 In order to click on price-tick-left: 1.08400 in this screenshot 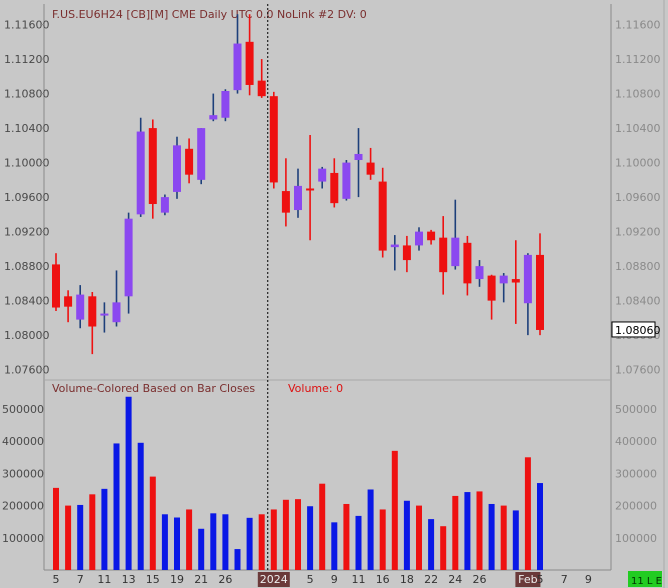, I will do `click(27, 301)`.